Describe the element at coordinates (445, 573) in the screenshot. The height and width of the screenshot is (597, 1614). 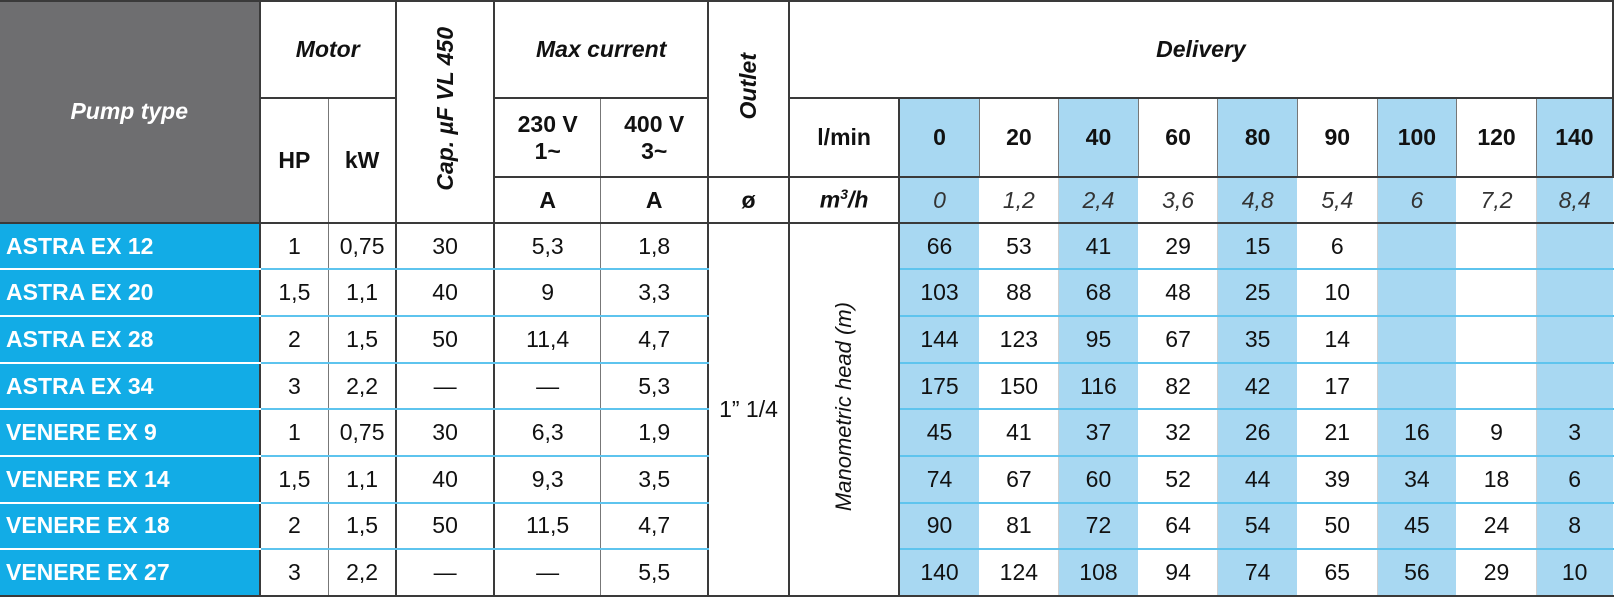
I see `cap-value: —` at that location.